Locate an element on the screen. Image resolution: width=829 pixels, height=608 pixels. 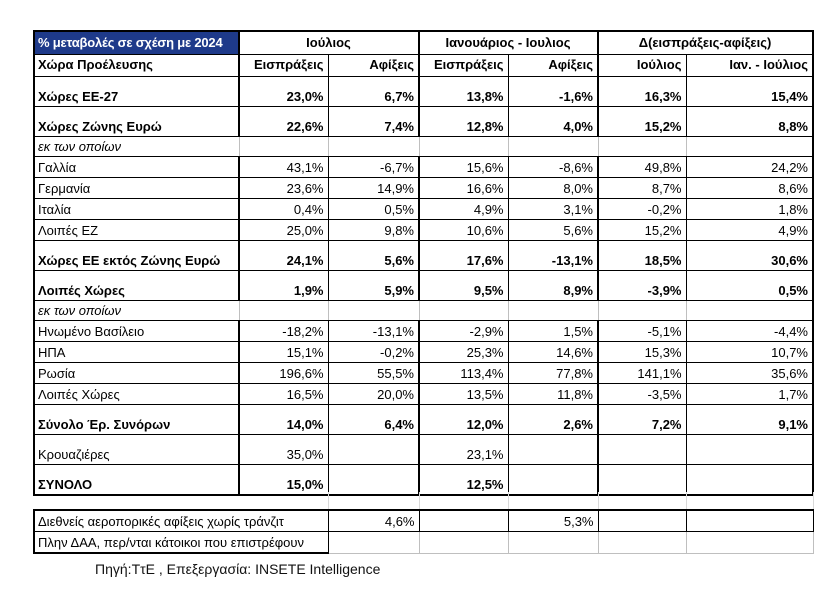
value-cell: 24,2% is located at coordinates (749, 167).